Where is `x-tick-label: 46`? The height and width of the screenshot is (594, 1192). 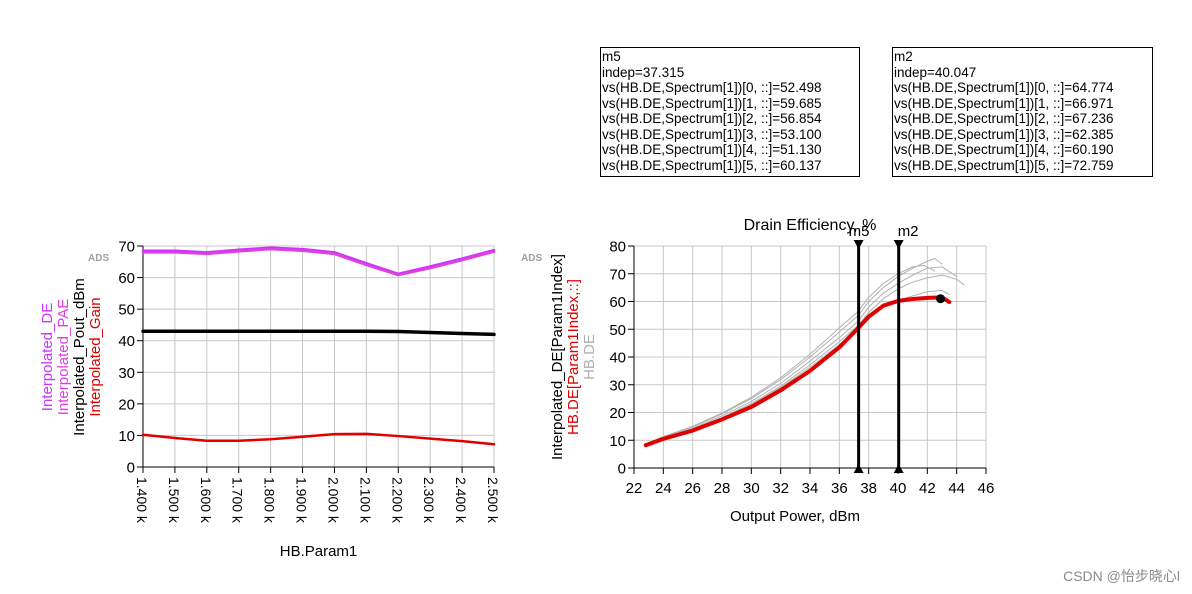 x-tick-label: 46 is located at coordinates (986, 488).